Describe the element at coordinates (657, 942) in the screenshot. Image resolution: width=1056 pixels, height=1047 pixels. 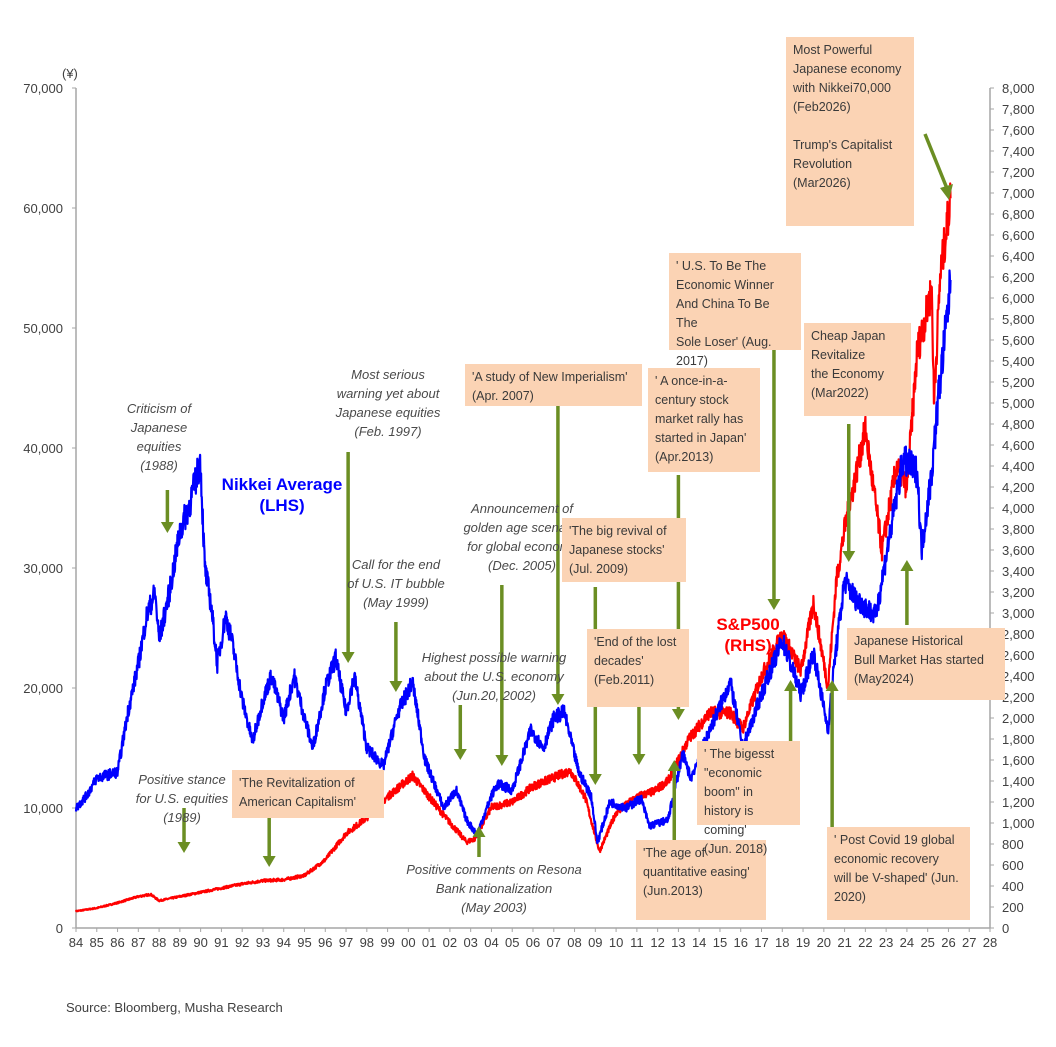
I see `x-tick-label: 12` at that location.